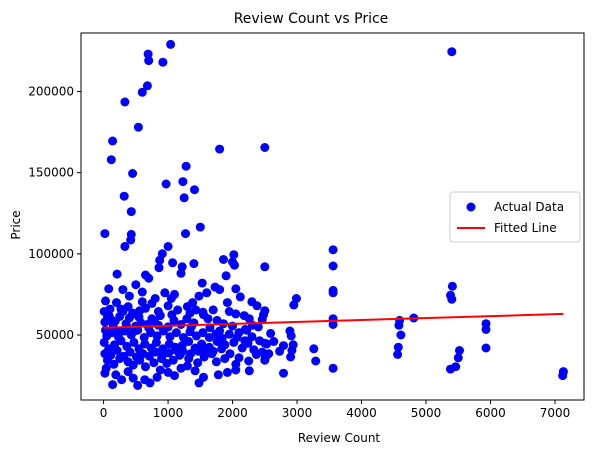 The height and width of the screenshot is (455, 597). Describe the element at coordinates (471, 207) in the screenshot. I see `legend-marker-actual-data` at that location.